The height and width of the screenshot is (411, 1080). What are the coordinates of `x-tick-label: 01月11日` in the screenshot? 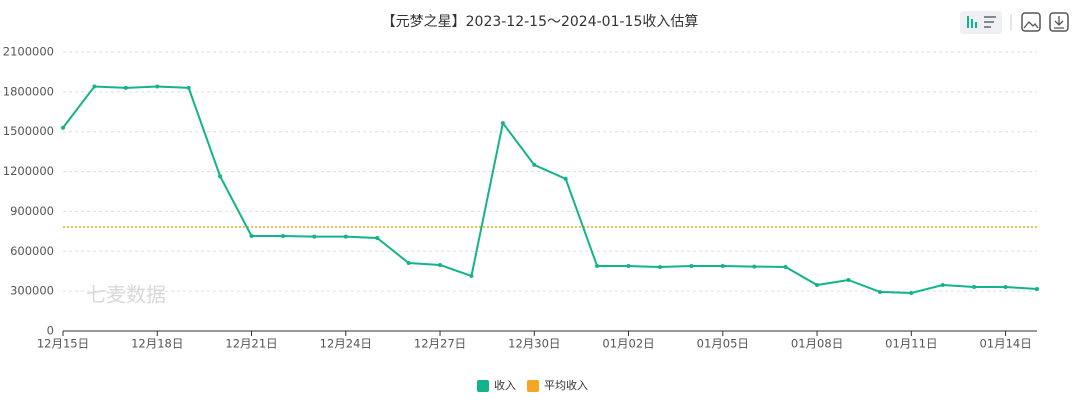 It's located at (911, 344).